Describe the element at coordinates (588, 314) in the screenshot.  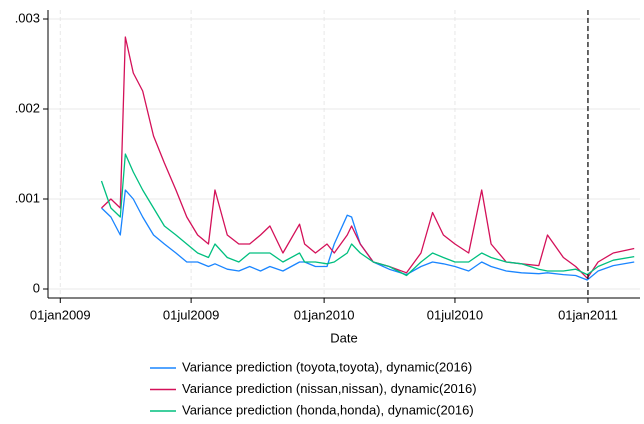
I see `x-tick-label: 01jan2011` at that location.